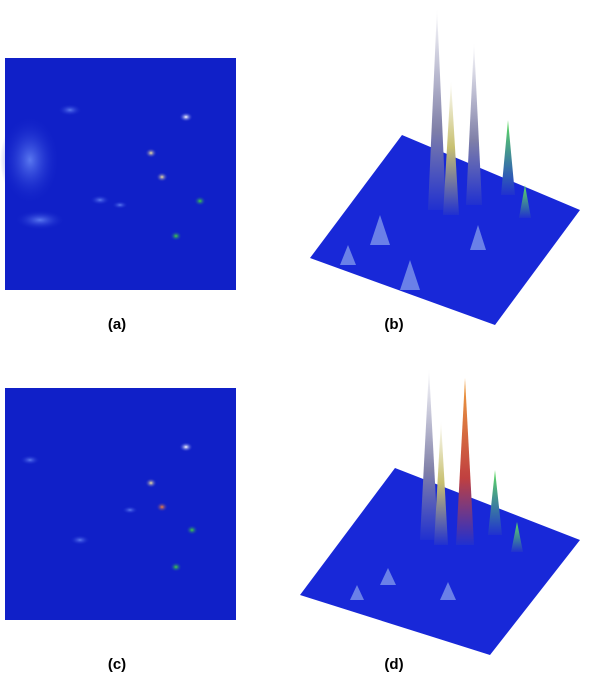  I want to click on panel-label: (b), so click(393, 324).